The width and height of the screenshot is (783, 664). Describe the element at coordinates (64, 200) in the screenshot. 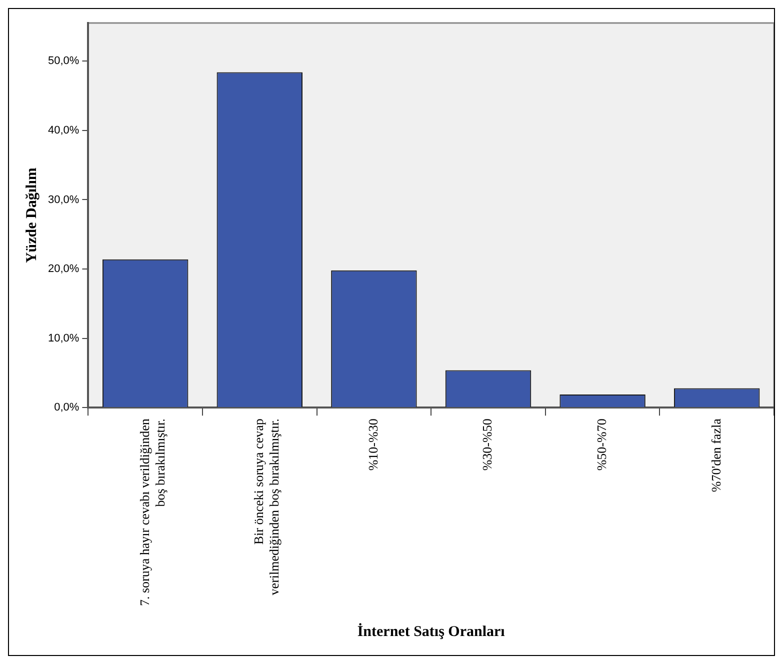

I see `y-tick-label: 30,0%` at that location.